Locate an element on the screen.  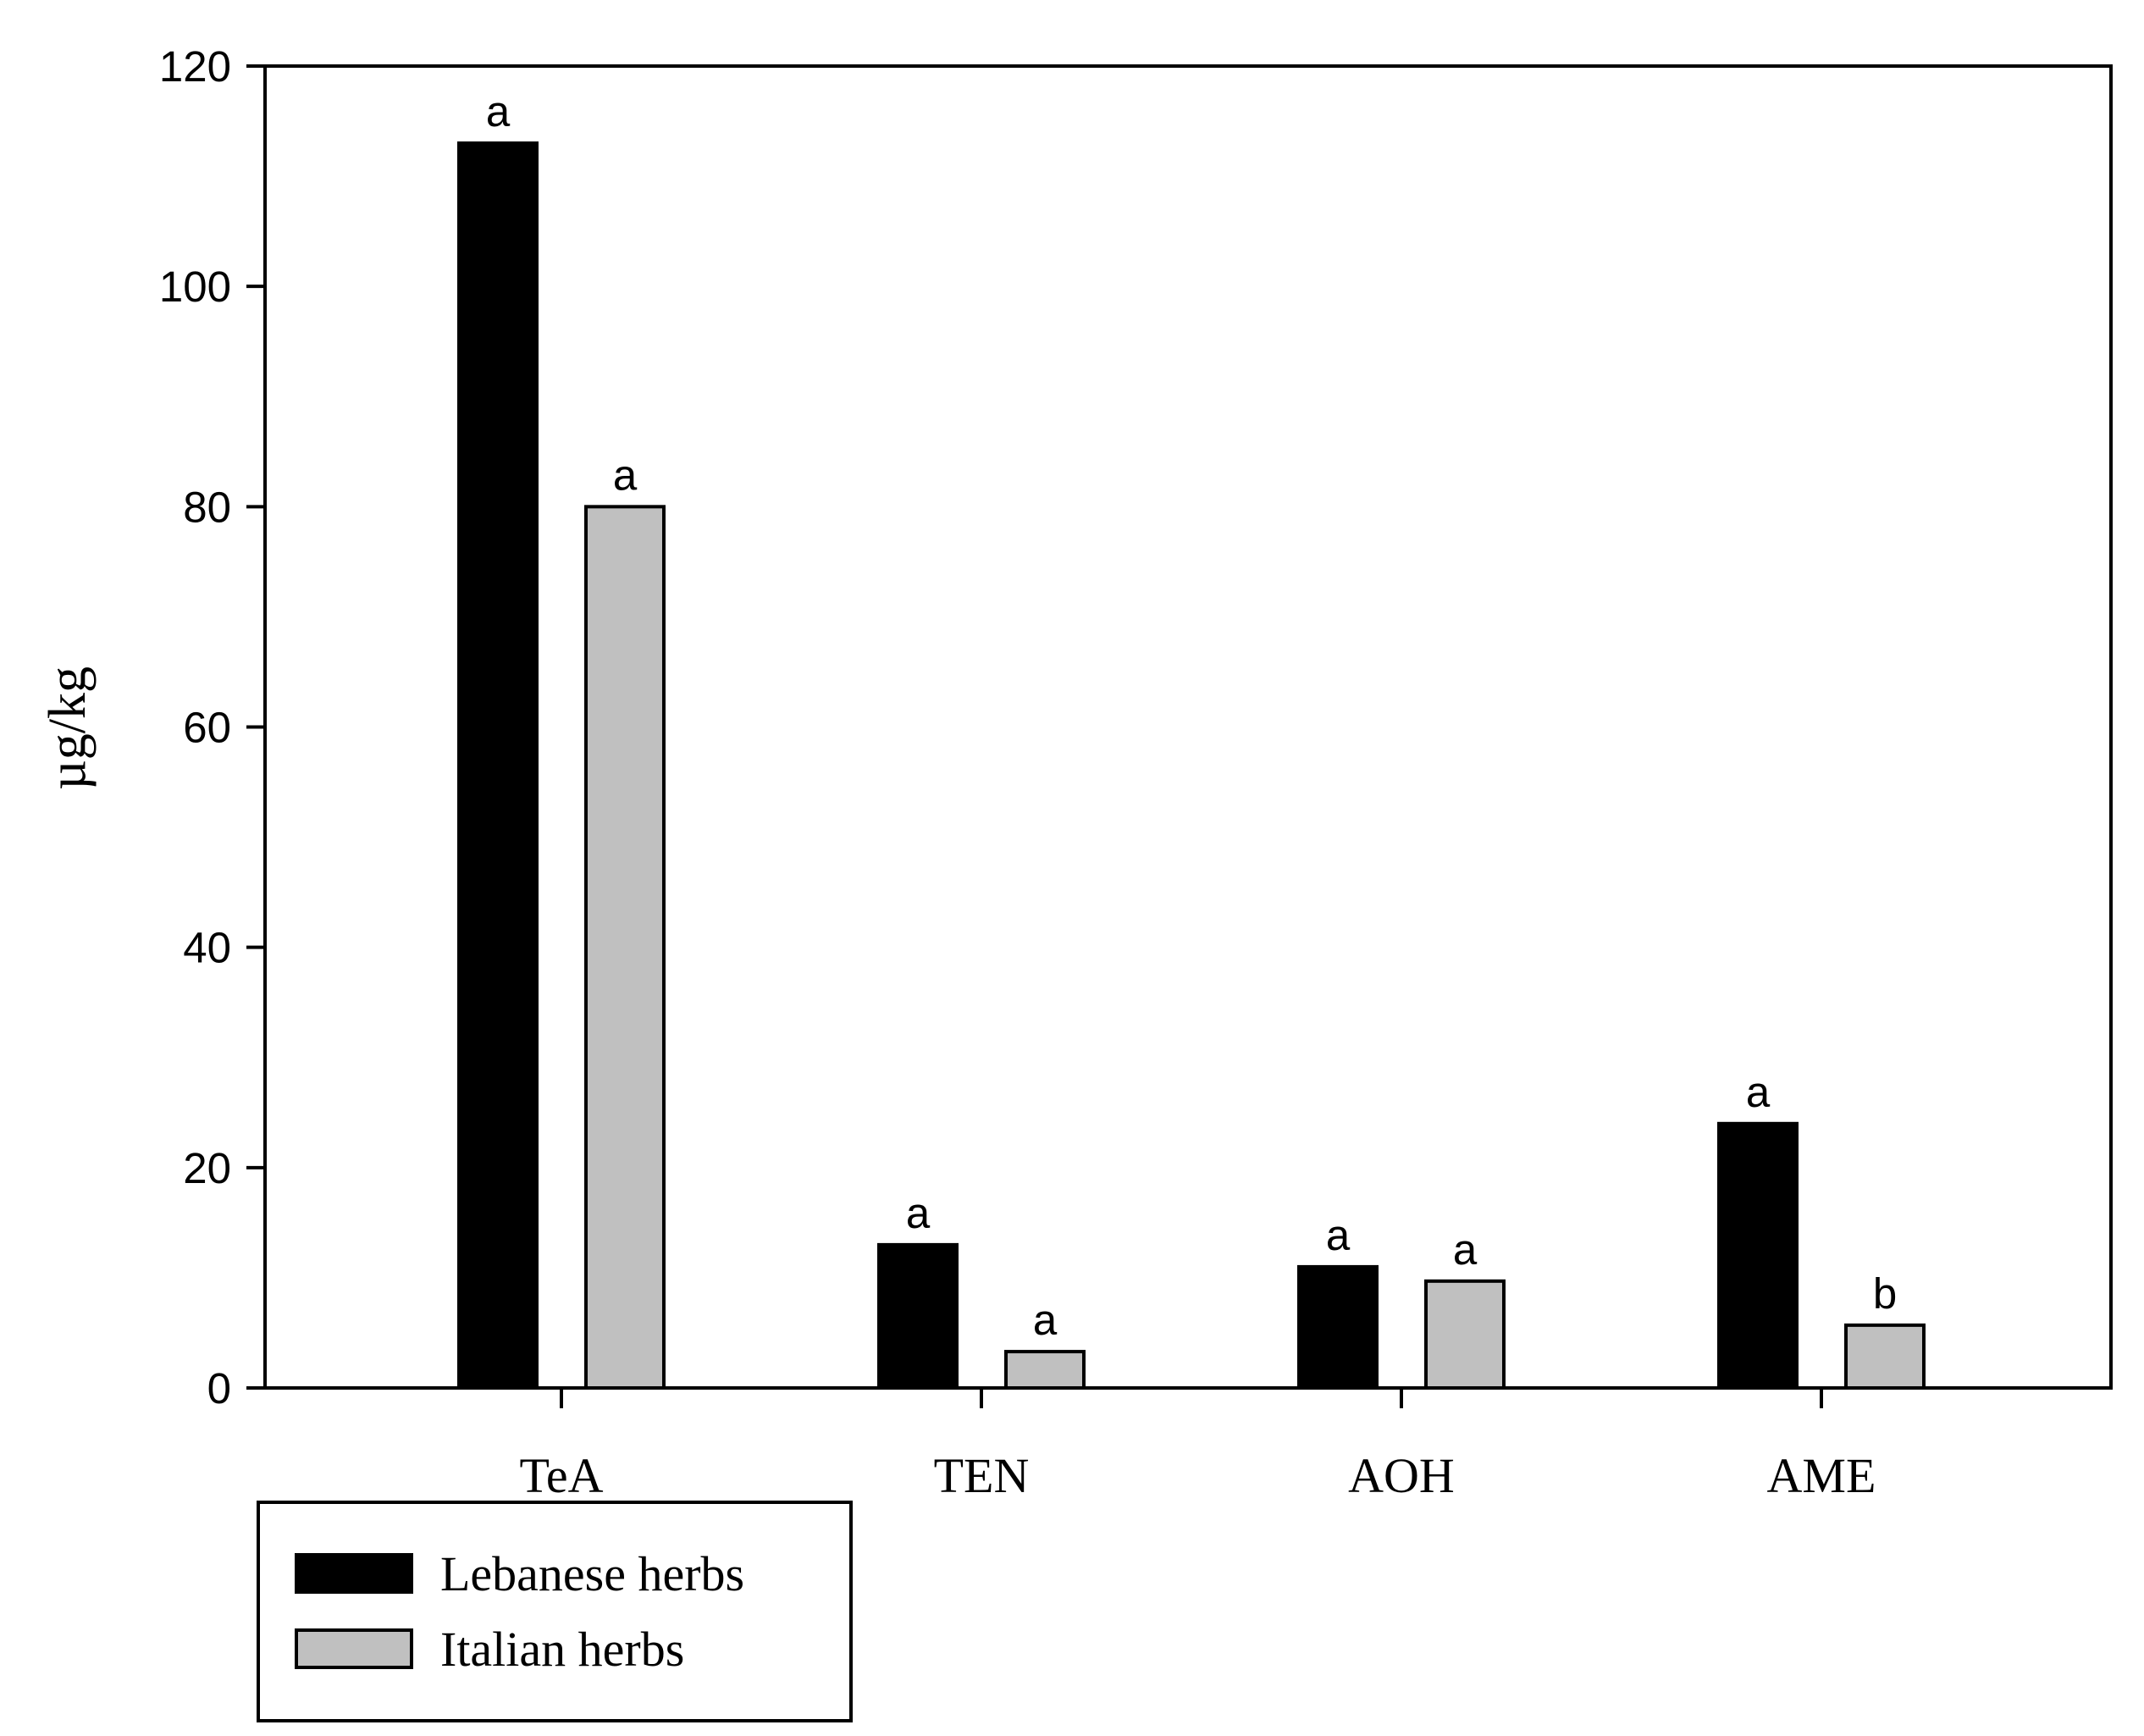
category-labels: TeA TEN AOH AME is located at coordinates (1198, 1475).